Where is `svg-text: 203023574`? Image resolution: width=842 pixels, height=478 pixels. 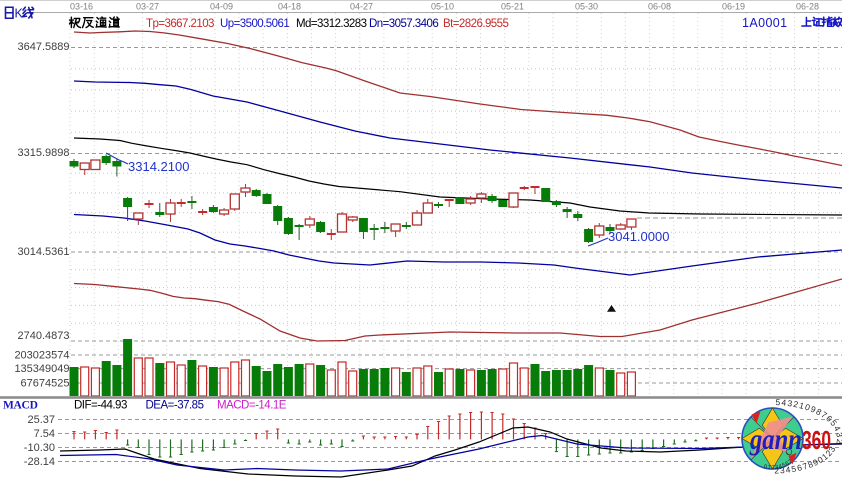
svg-text: 203023574 is located at coordinates (41, 356).